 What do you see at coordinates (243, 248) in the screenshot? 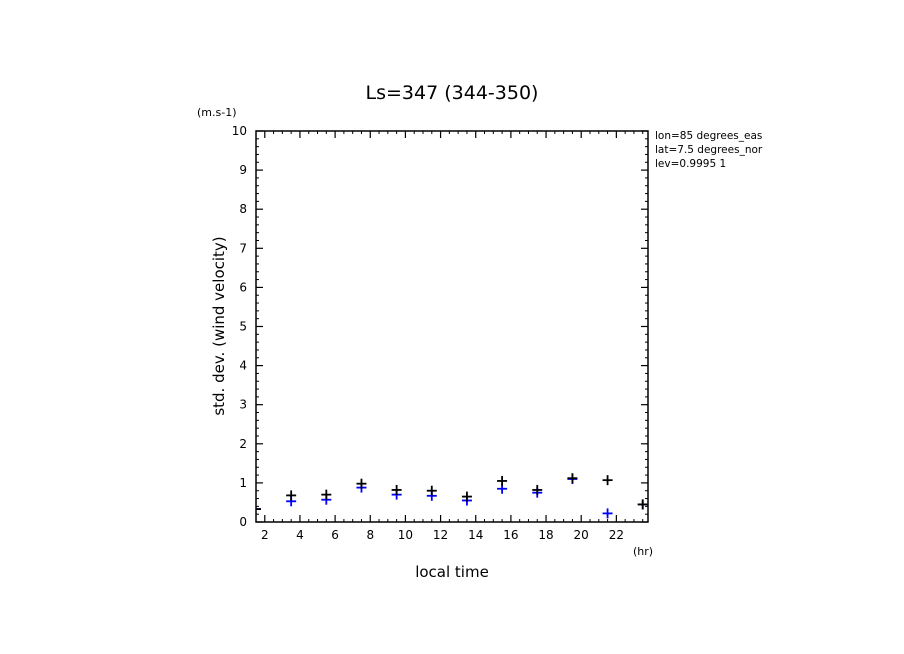
I see `y-tick-label: 7` at bounding box center [243, 248].